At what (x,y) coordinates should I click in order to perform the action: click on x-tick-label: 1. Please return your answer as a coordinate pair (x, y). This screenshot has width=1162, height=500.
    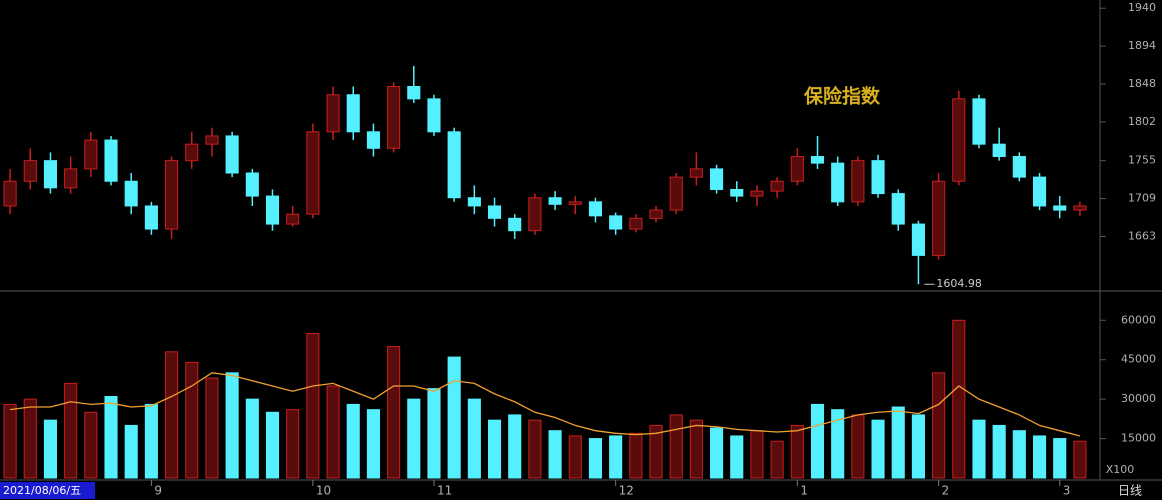
    Looking at the image, I should click on (804, 491).